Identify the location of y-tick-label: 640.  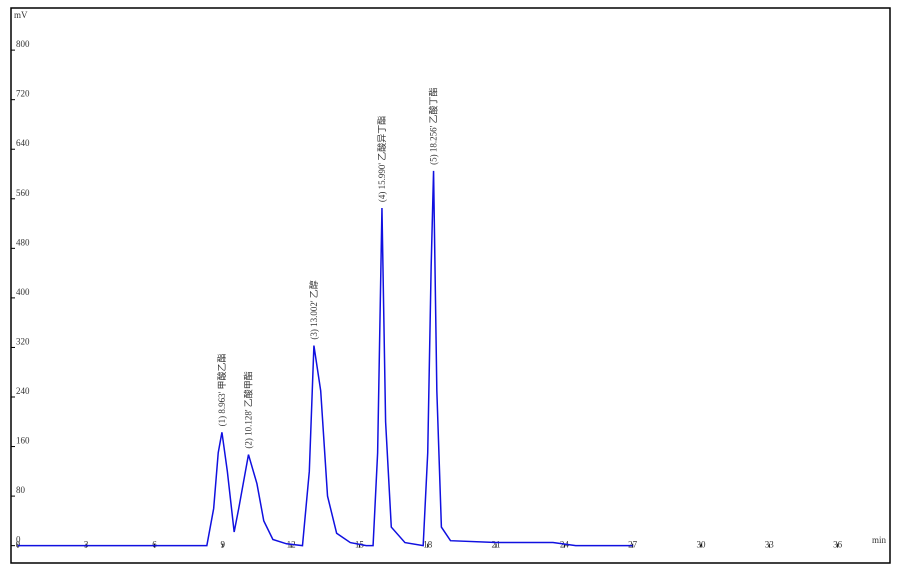
(23, 143).